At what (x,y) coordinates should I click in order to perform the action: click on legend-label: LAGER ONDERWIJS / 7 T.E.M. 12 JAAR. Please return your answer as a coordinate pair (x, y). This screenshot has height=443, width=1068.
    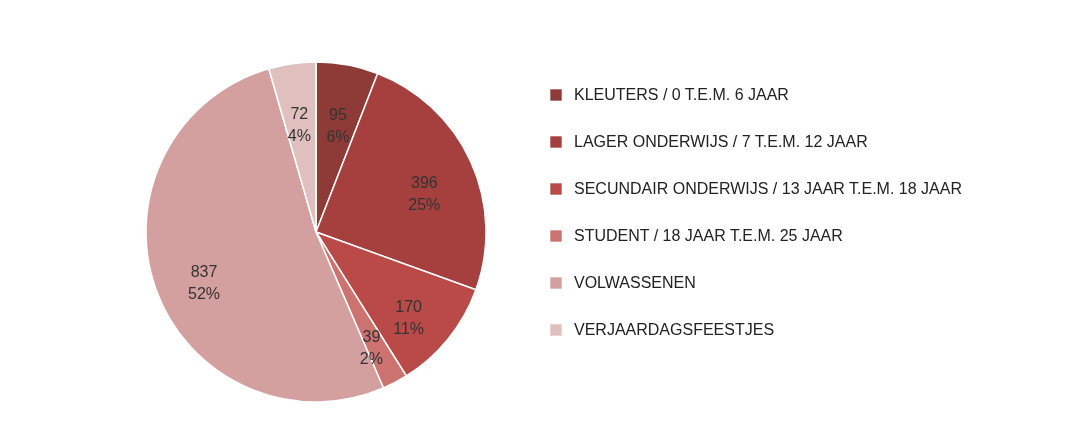
    Looking at the image, I should click on (721, 141).